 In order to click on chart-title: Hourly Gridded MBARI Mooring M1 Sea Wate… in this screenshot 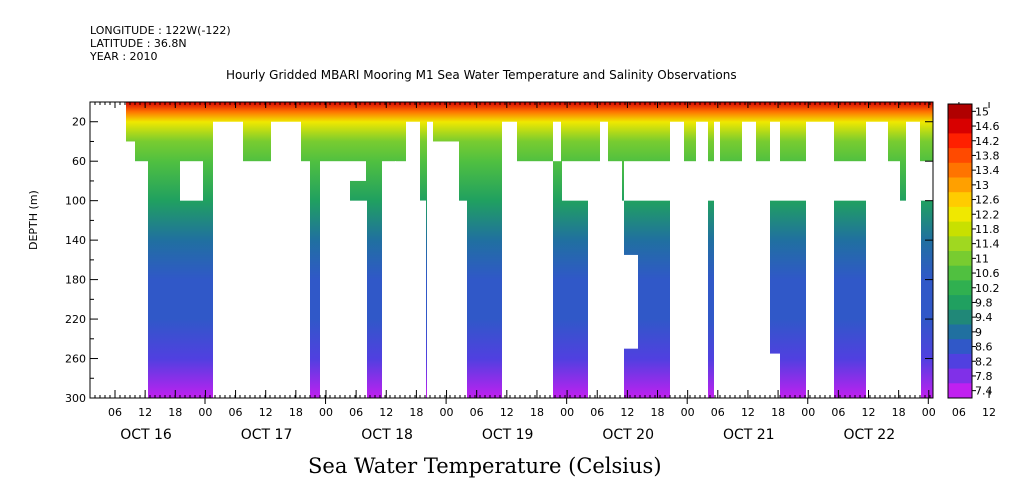, I will do `click(481, 75)`.